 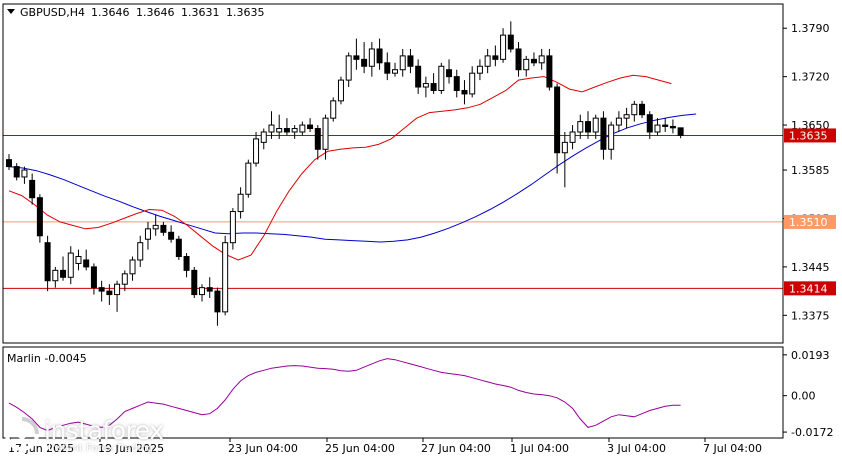 I want to click on oscillator-tick-label: 0.0193, so click(x=810, y=355).